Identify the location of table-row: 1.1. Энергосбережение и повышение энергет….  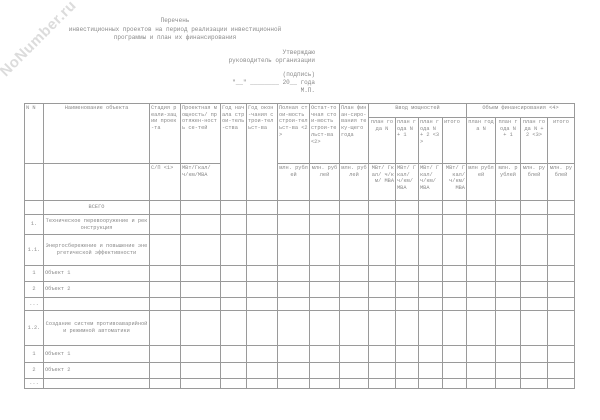
(299, 250).